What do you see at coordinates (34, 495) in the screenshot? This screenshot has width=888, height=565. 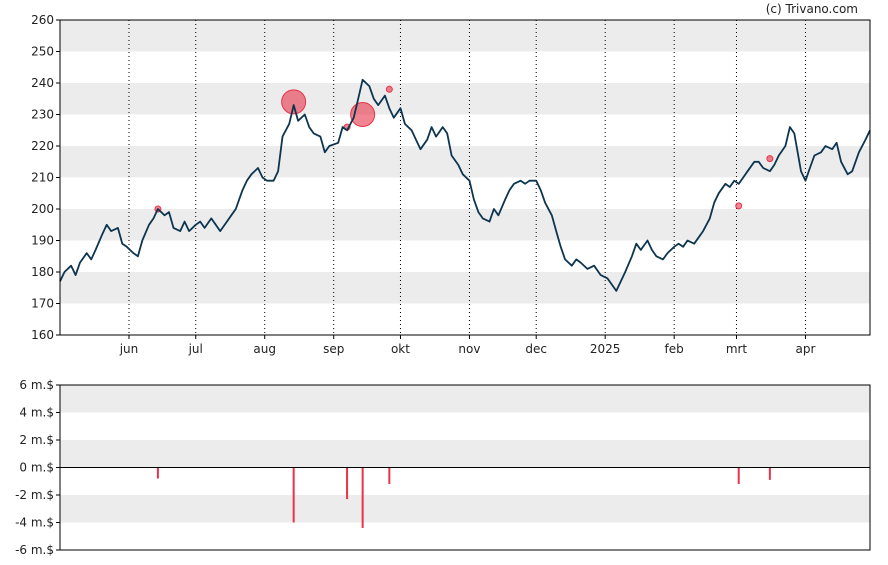 I see `transaction-y-tick-label: -2 m.$` at bounding box center [34, 495].